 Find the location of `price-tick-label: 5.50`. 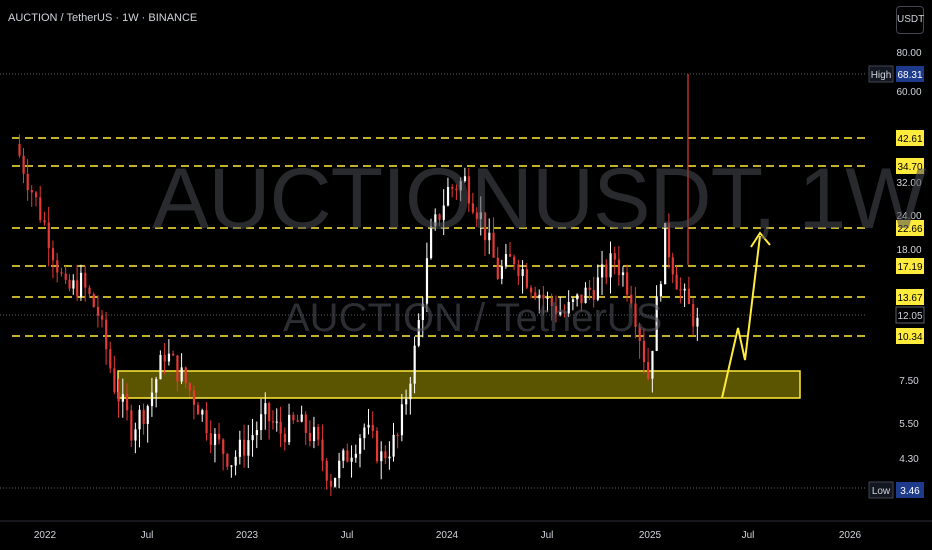

price-tick-label: 5.50 is located at coordinates (909, 424).